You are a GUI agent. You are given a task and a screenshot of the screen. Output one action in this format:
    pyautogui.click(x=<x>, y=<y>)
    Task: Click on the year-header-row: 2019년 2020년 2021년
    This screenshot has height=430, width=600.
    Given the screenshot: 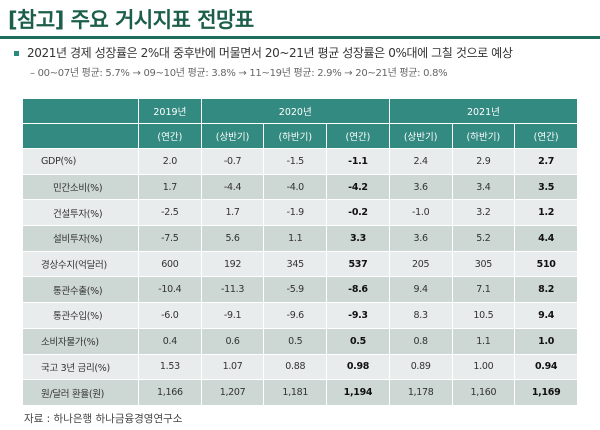 What is the action you would take?
    pyautogui.click(x=300, y=111)
    